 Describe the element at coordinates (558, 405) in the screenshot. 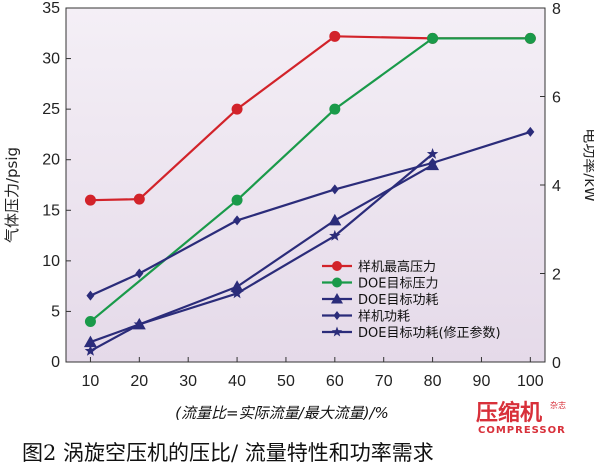

I see `logo-side-text: 杂志` at that location.